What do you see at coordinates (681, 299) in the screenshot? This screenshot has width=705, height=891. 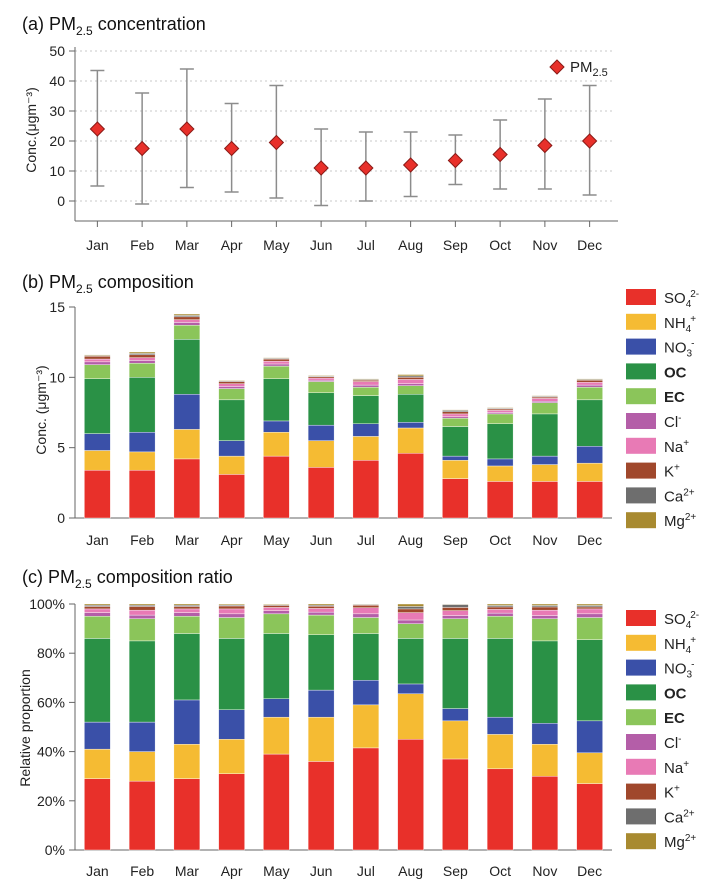 I see `legend-label-so4: SO42-` at bounding box center [681, 299].